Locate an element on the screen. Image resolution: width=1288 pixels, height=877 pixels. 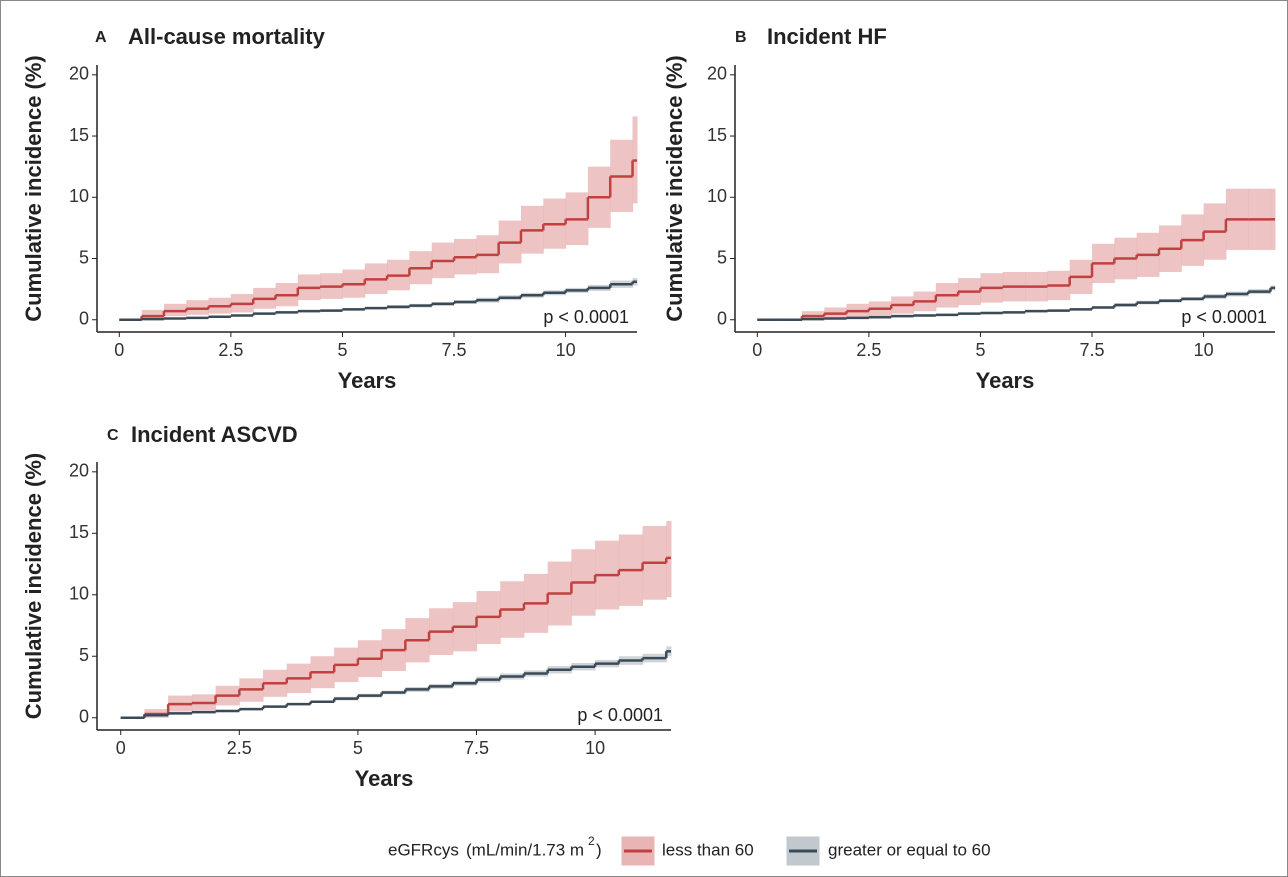
legend-unit-sup: 2 is located at coordinates (591, 841).